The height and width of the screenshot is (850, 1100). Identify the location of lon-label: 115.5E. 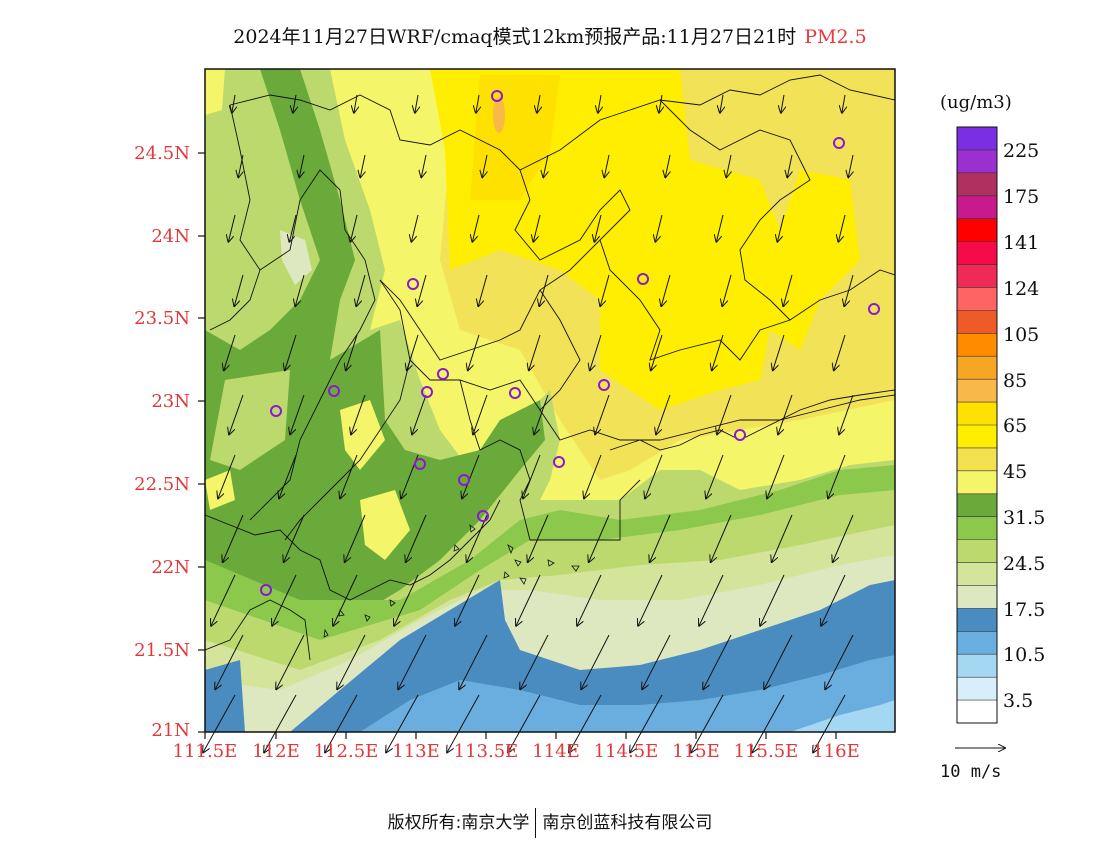
(766, 751).